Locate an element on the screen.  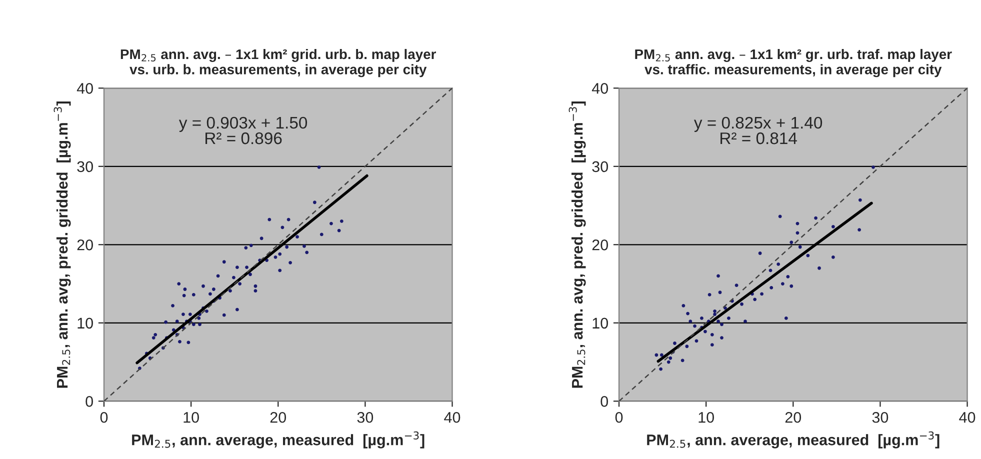
annotation: y = 0.825x + 1.40 R² = 0.814 is located at coordinates (758, 130).